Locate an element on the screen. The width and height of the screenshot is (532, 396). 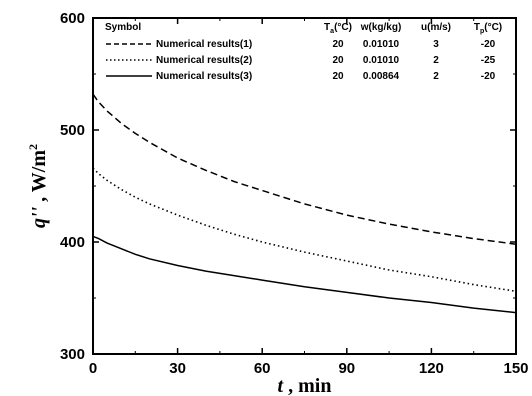
legend-param-u-1: 3 is located at coordinates (436, 44).